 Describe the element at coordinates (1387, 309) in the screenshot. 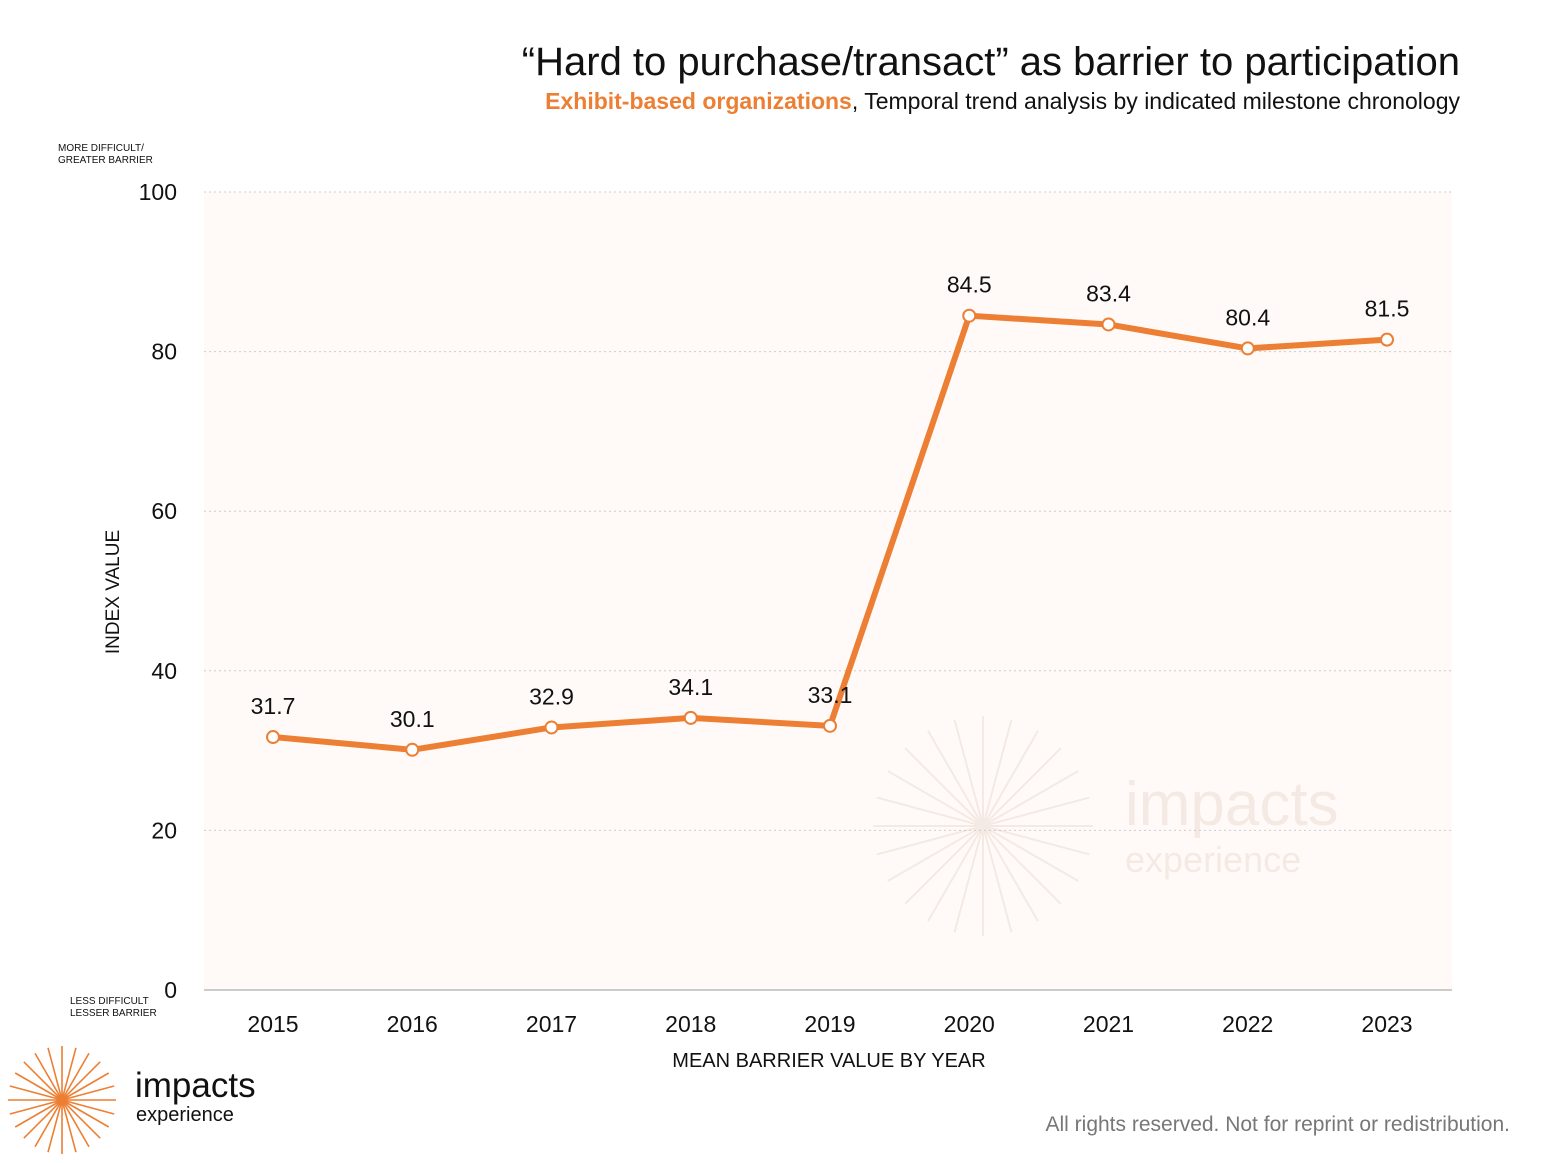

I see `data-label: 81.5` at that location.